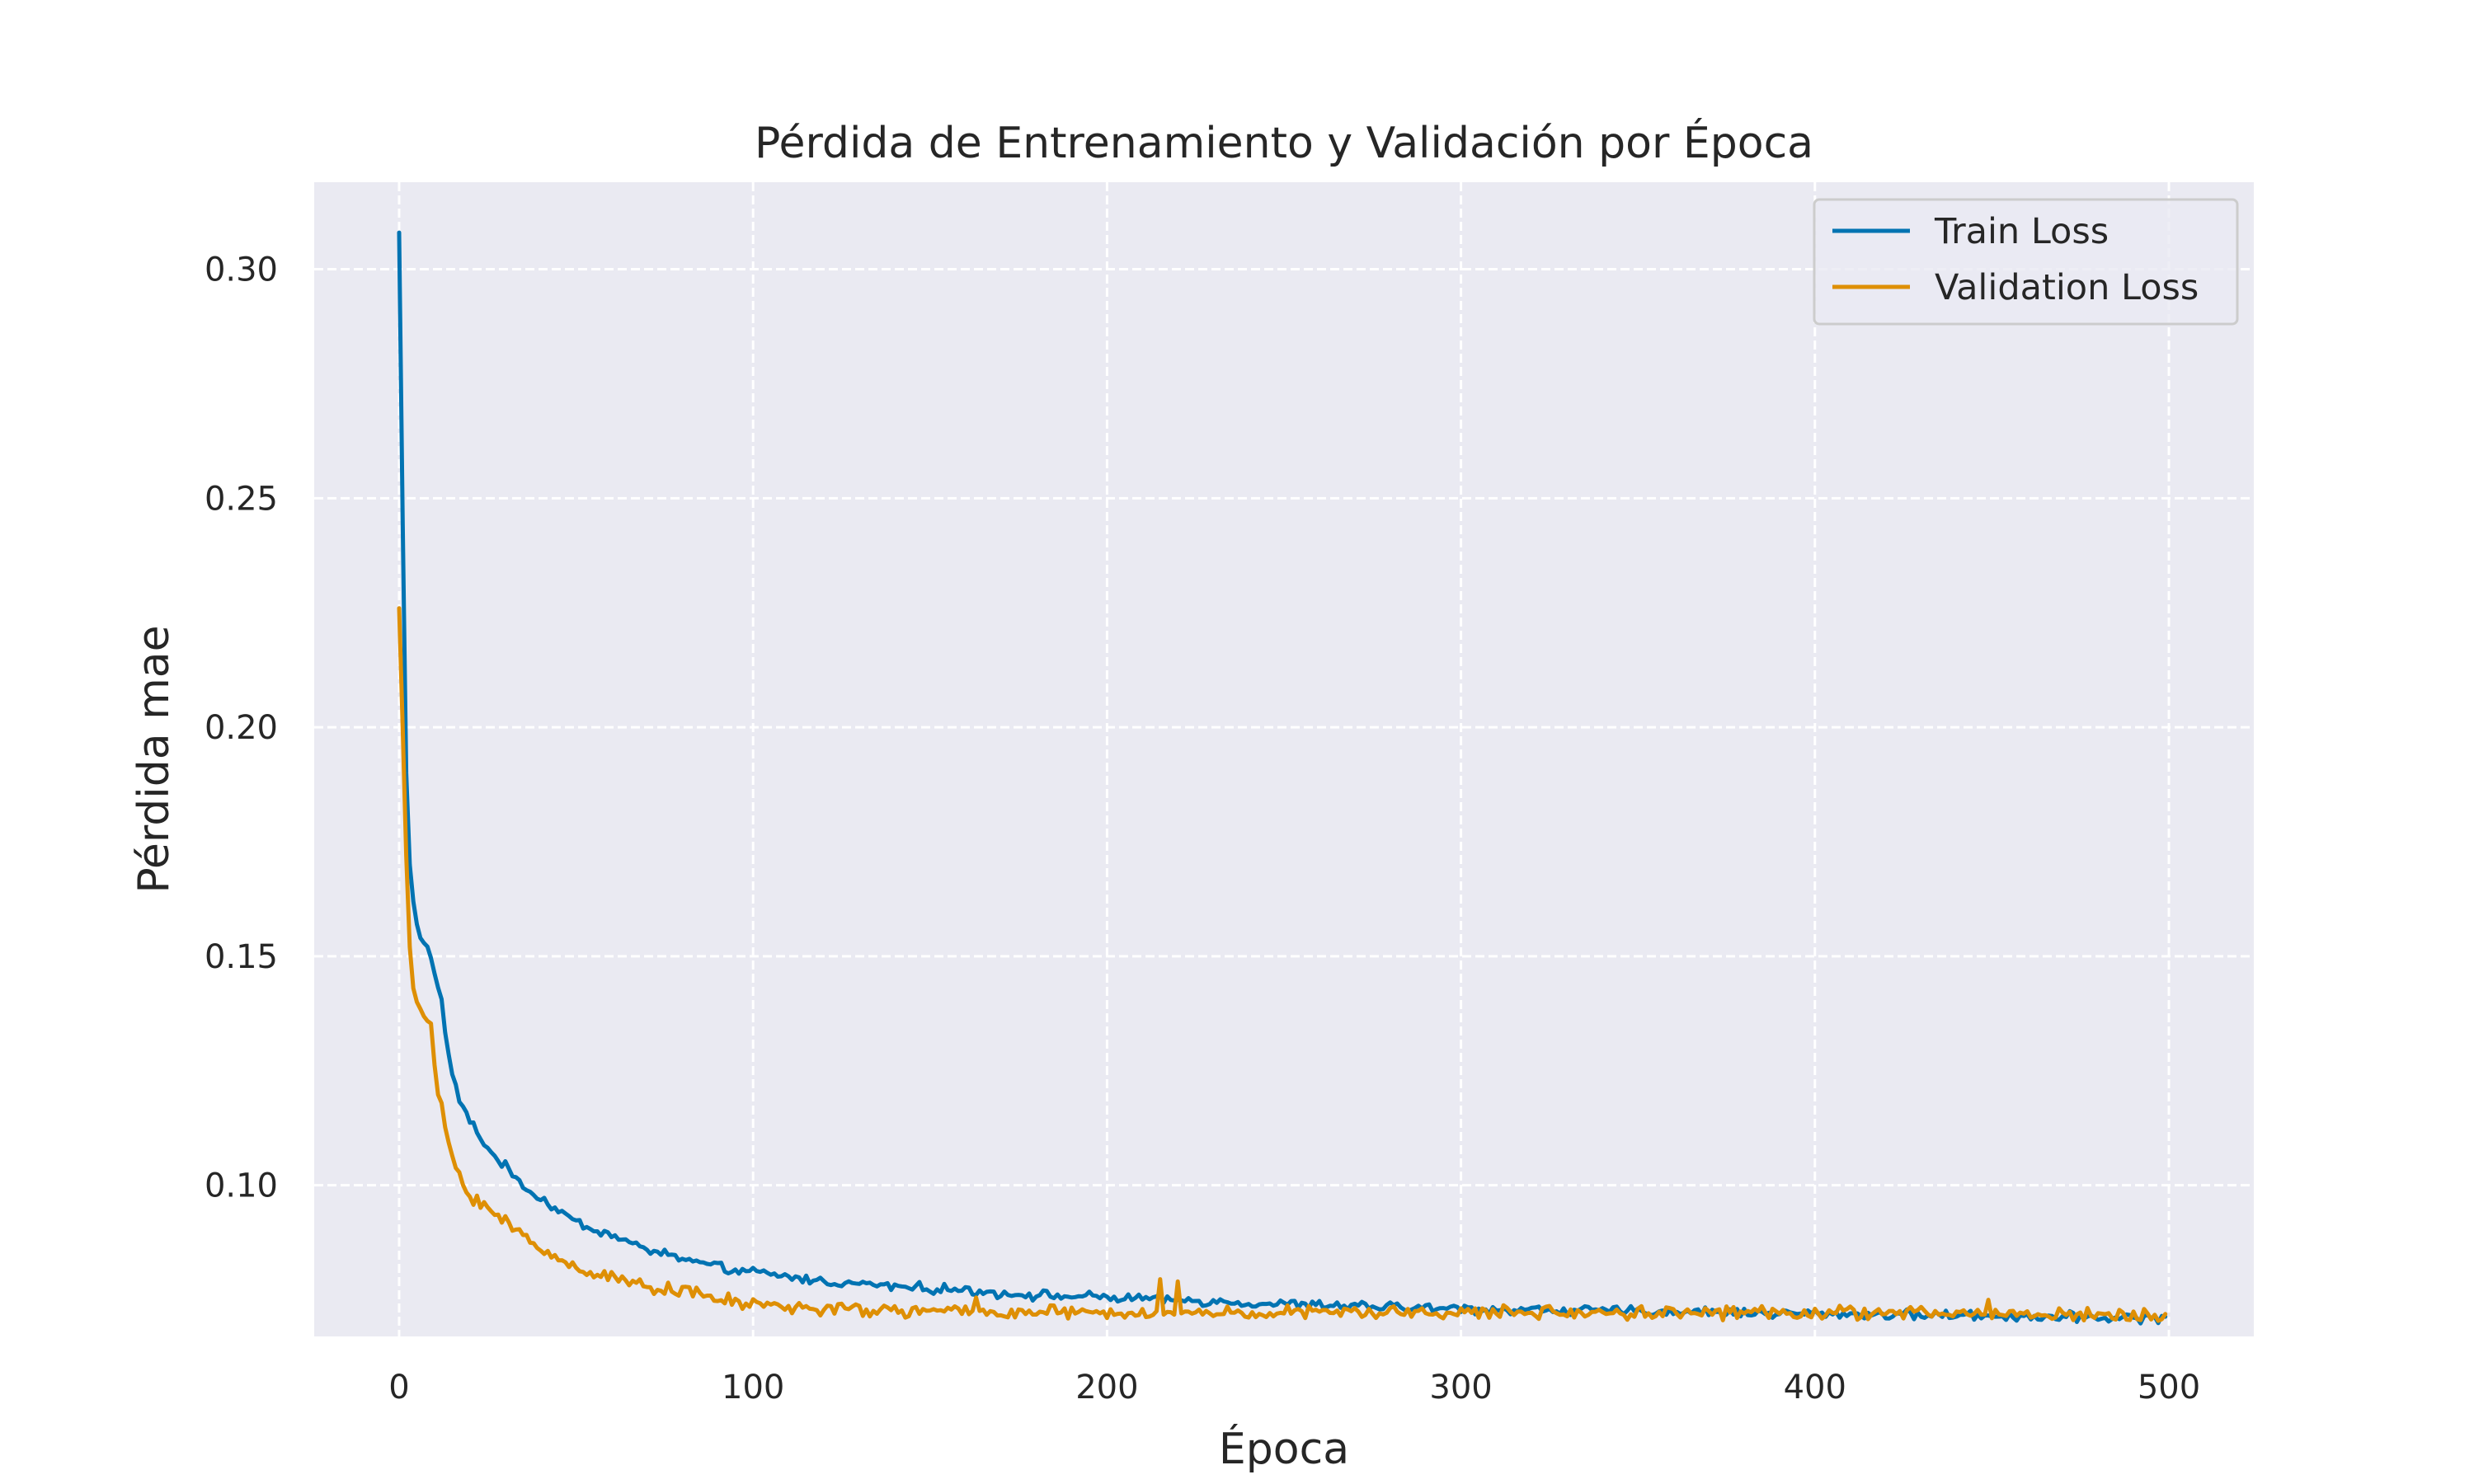 This screenshot has height=1484, width=2474. What do you see at coordinates (241, 270) in the screenshot?
I see `y-tick-label: 0.30` at bounding box center [241, 270].